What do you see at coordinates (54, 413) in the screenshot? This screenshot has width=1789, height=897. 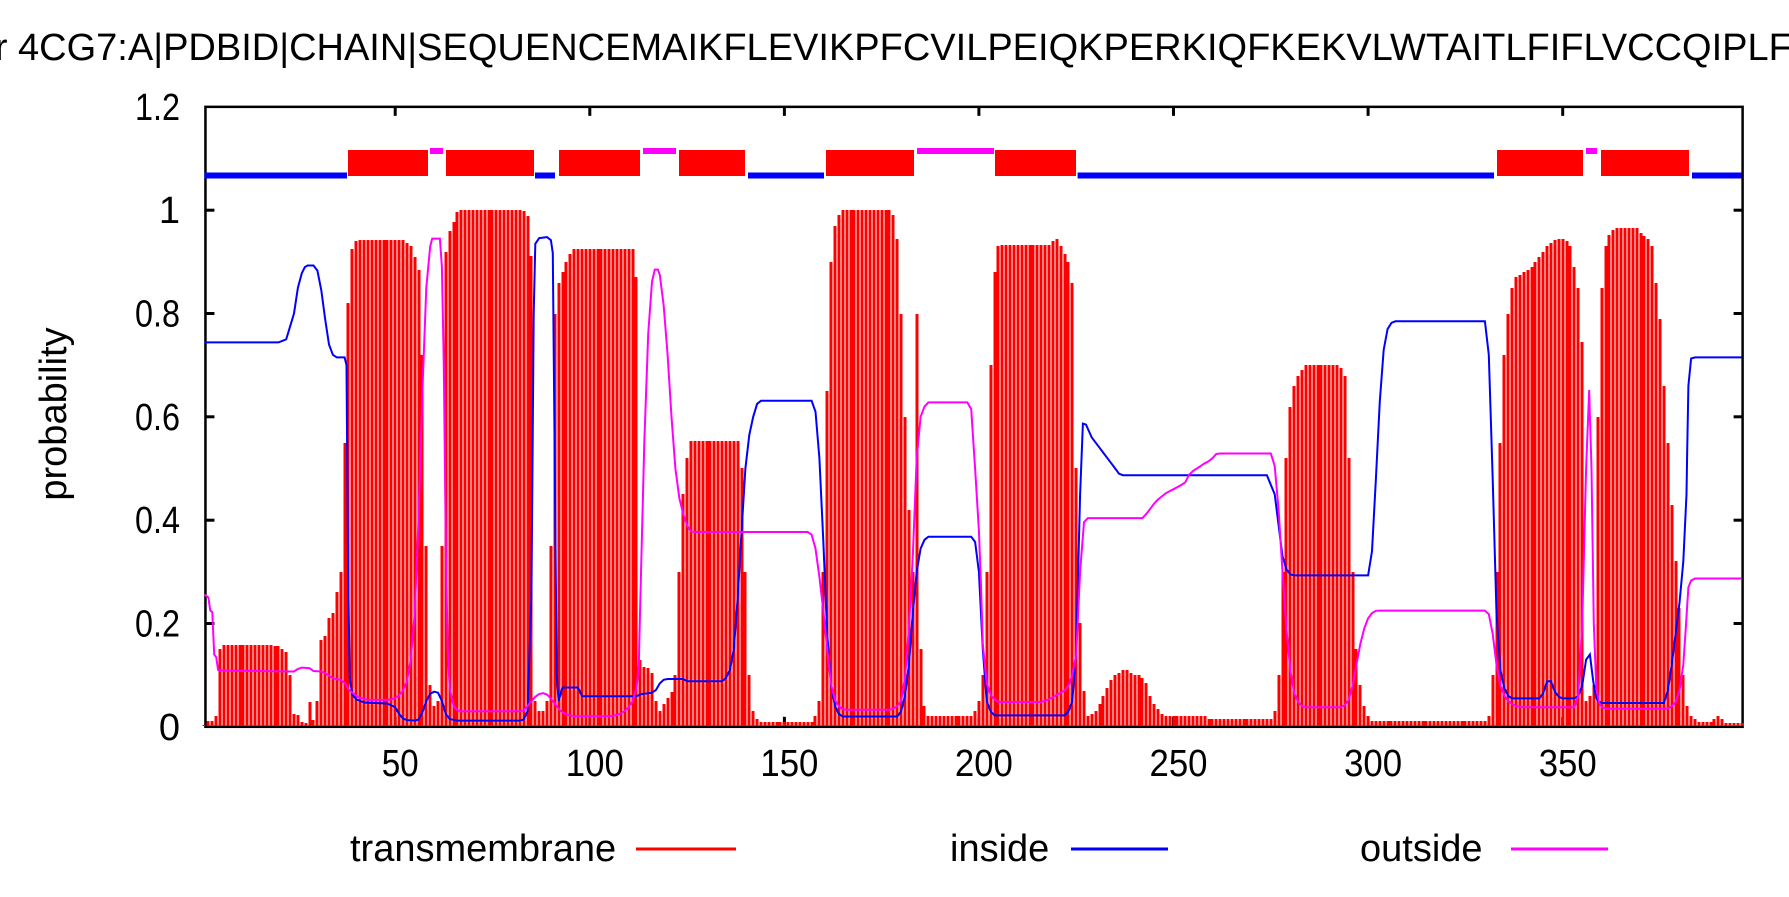 I see `svg-text: probability` at bounding box center [54, 413].